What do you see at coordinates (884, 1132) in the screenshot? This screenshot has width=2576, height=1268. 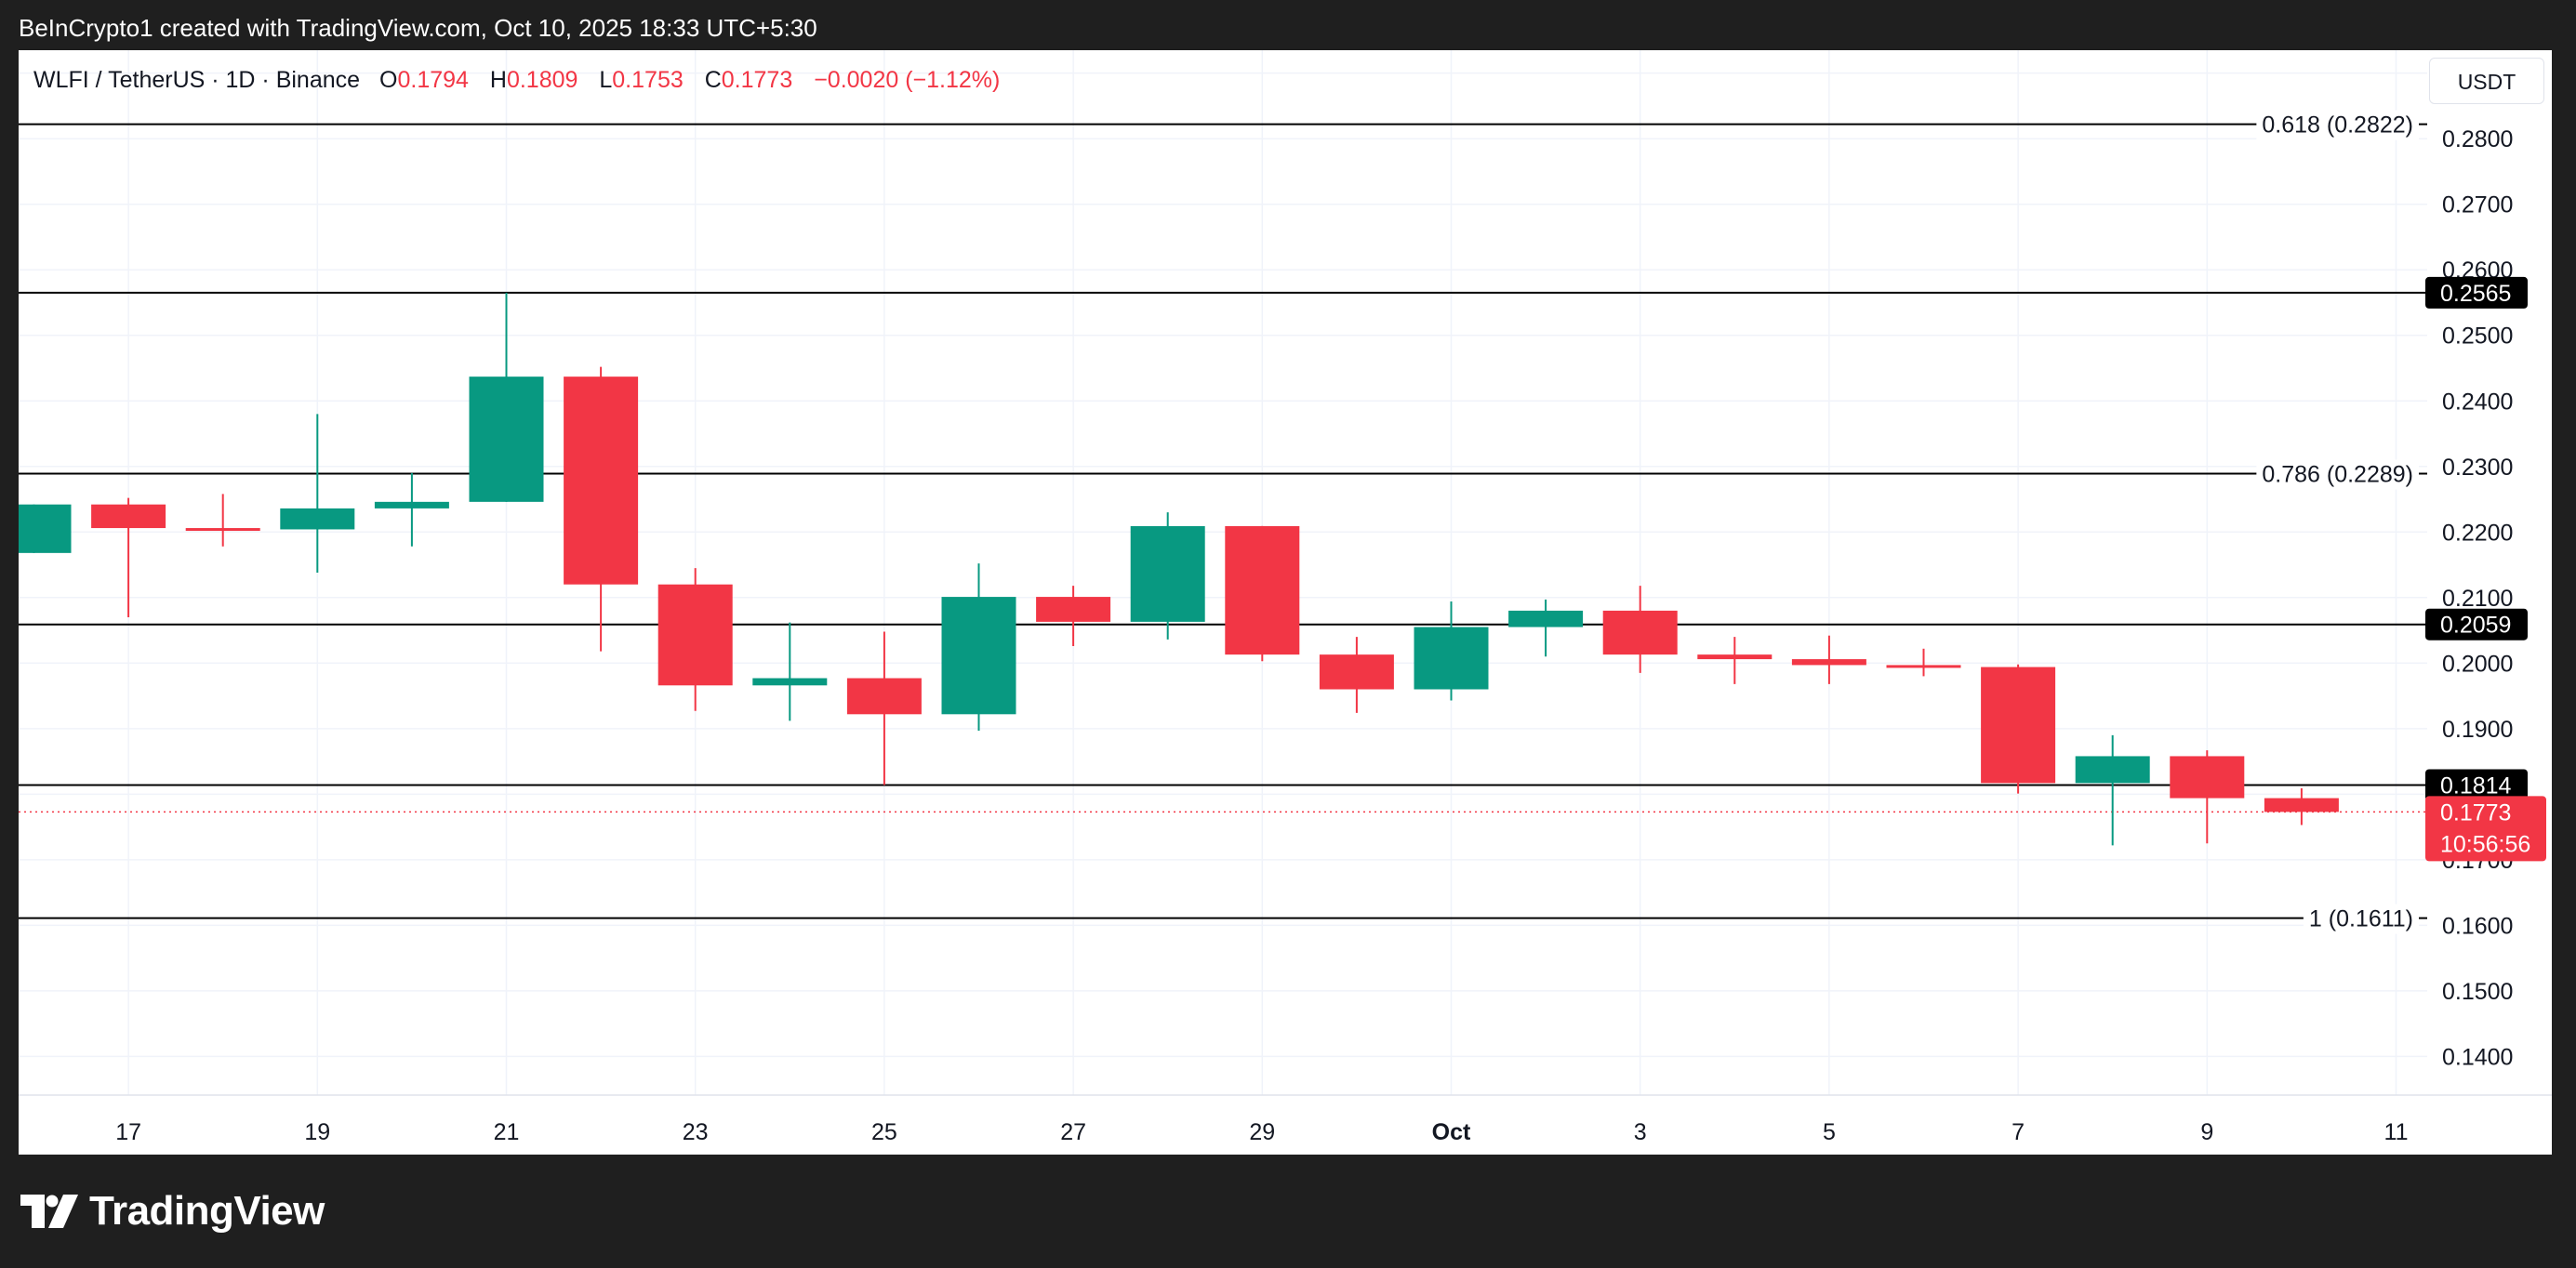 I see `time-tick-label: 25` at bounding box center [884, 1132].